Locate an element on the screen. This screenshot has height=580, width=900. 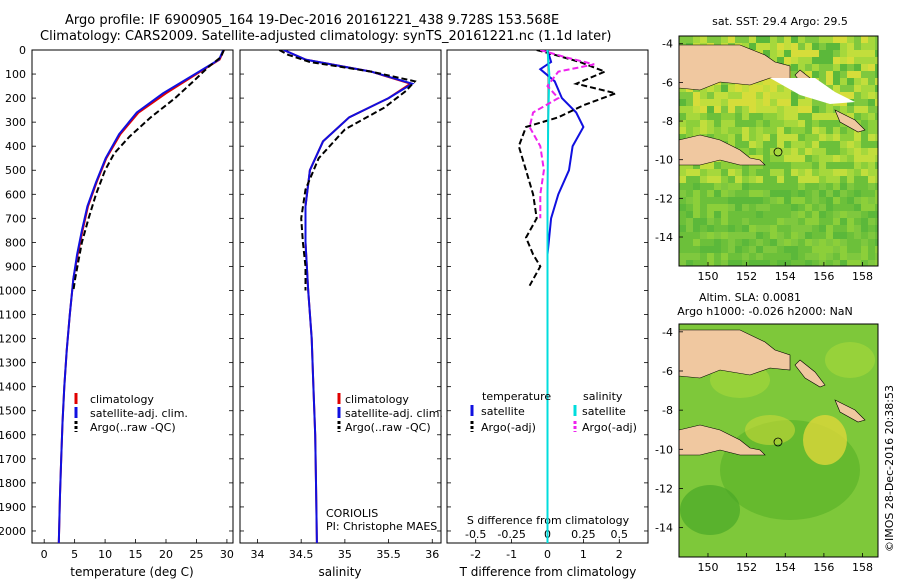
legend-satellite: satellite-adj. clim. is located at coordinates (394, 413).